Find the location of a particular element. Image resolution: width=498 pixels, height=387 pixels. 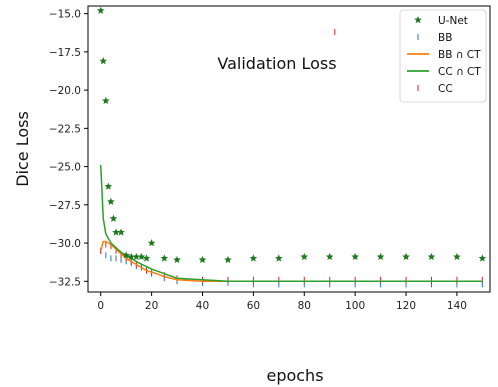

y-tick-label: −27.5 is located at coordinates (65, 206).